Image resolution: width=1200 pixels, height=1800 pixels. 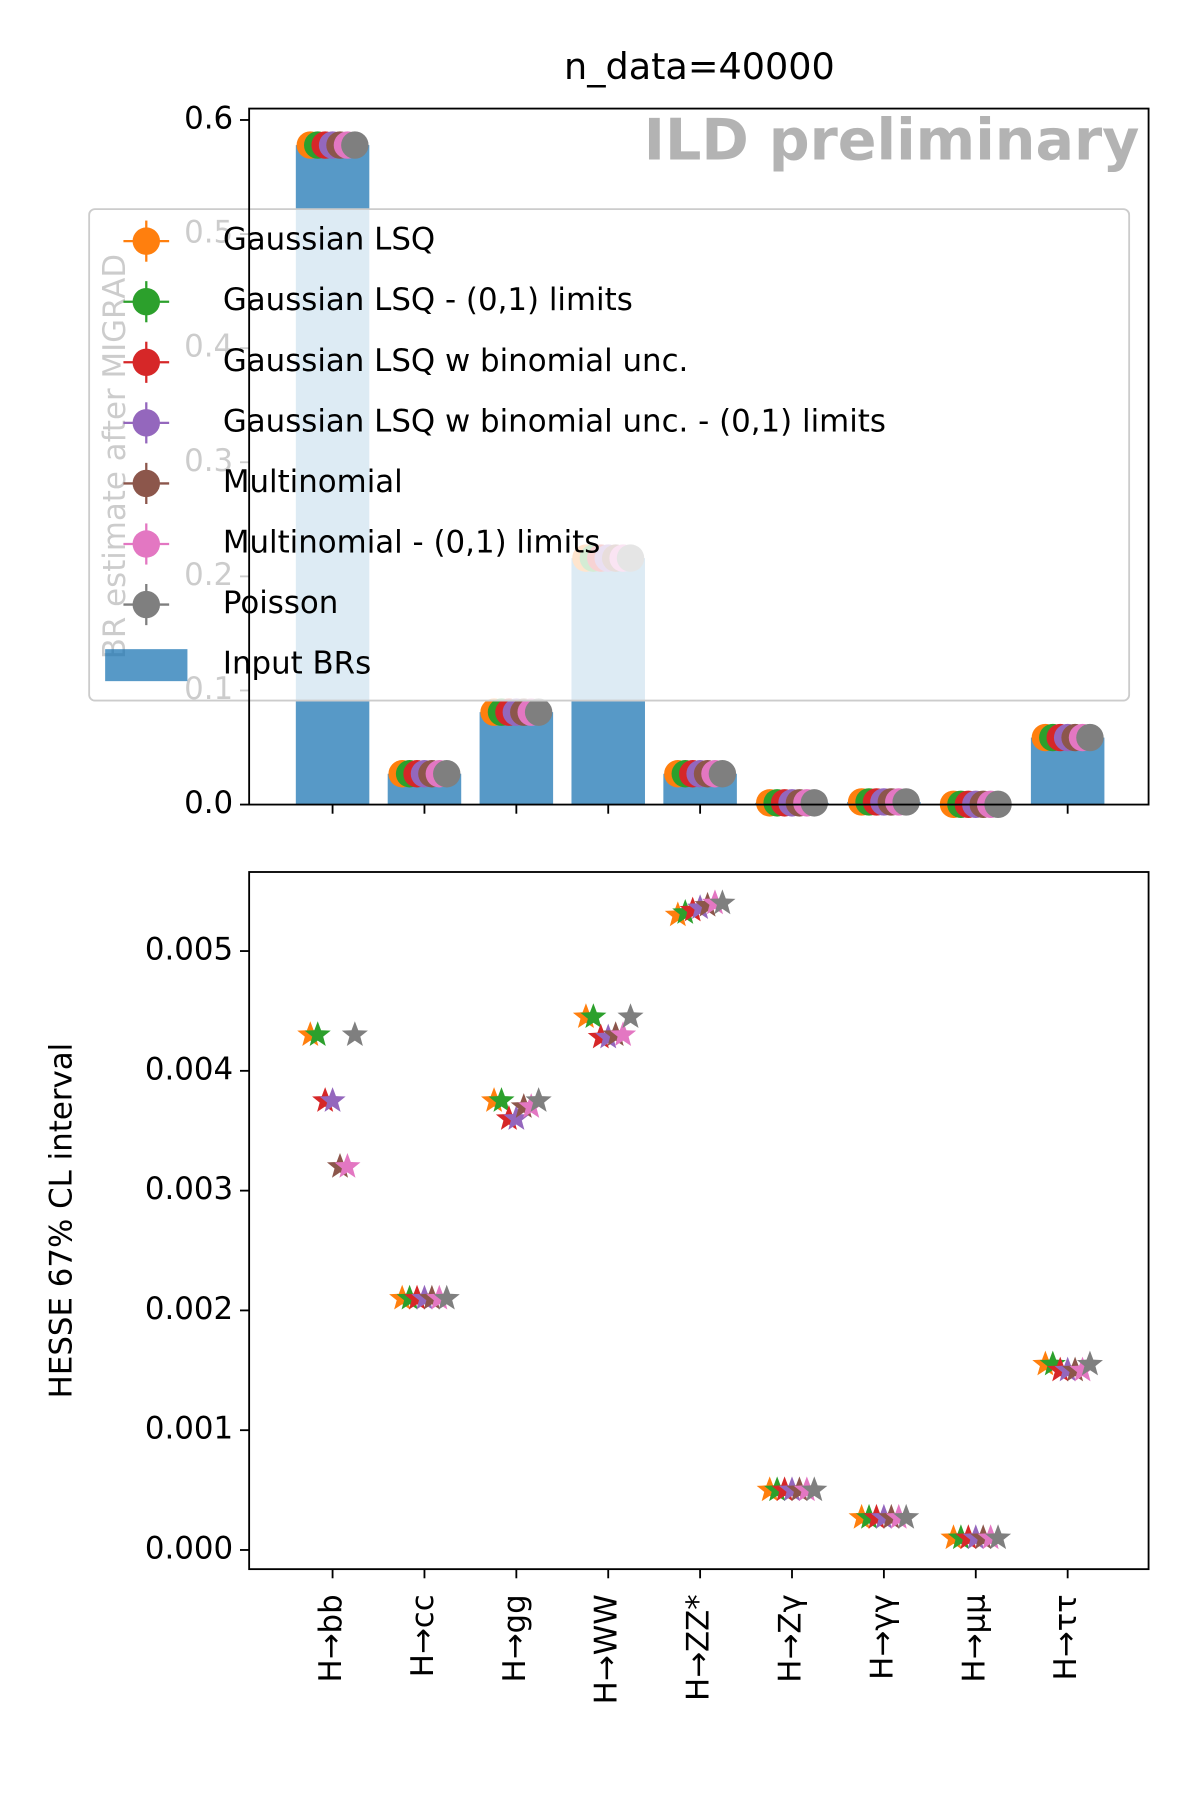 I want to click on legend-label: Gaussian LSQ w binomial unc., so click(x=456, y=361).